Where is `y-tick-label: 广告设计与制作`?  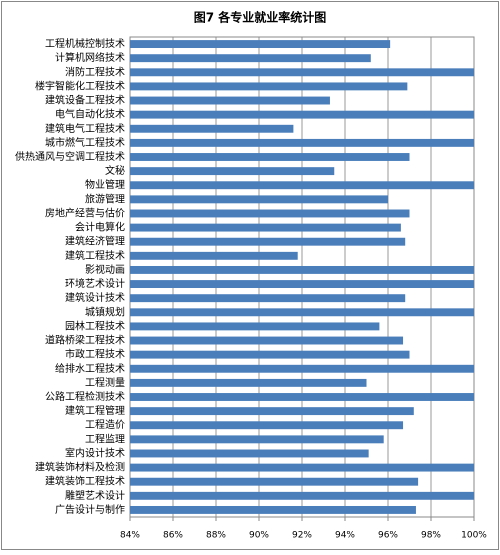 y-tick-label: 广告设计与制作 is located at coordinates (90, 509).